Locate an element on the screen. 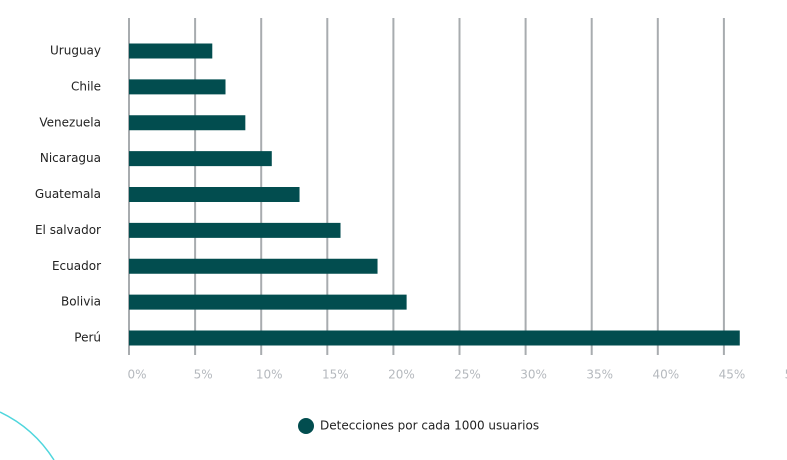  x-tick-label: 15% is located at coordinates (335, 375).